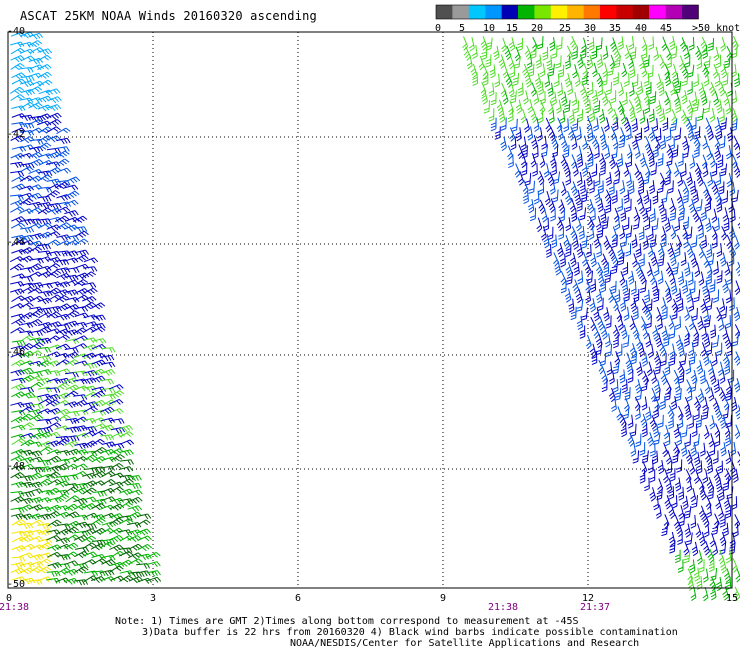 The width and height of the screenshot is (740, 650). What do you see at coordinates (16, 31) in the screenshot?
I see `latitude-label: -40` at bounding box center [16, 31].